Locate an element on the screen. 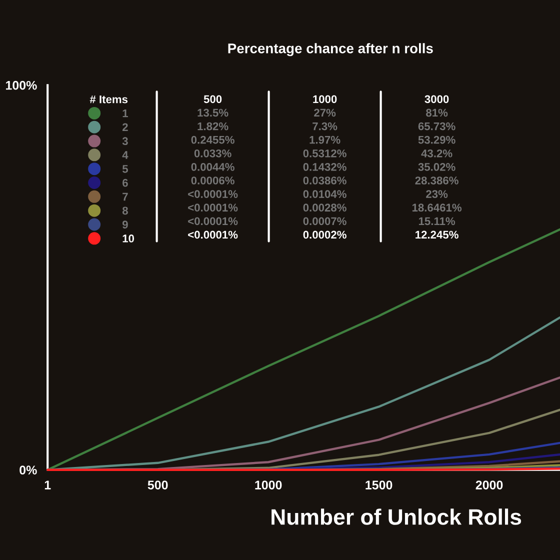  annotation: 500 is located at coordinates (213, 99).